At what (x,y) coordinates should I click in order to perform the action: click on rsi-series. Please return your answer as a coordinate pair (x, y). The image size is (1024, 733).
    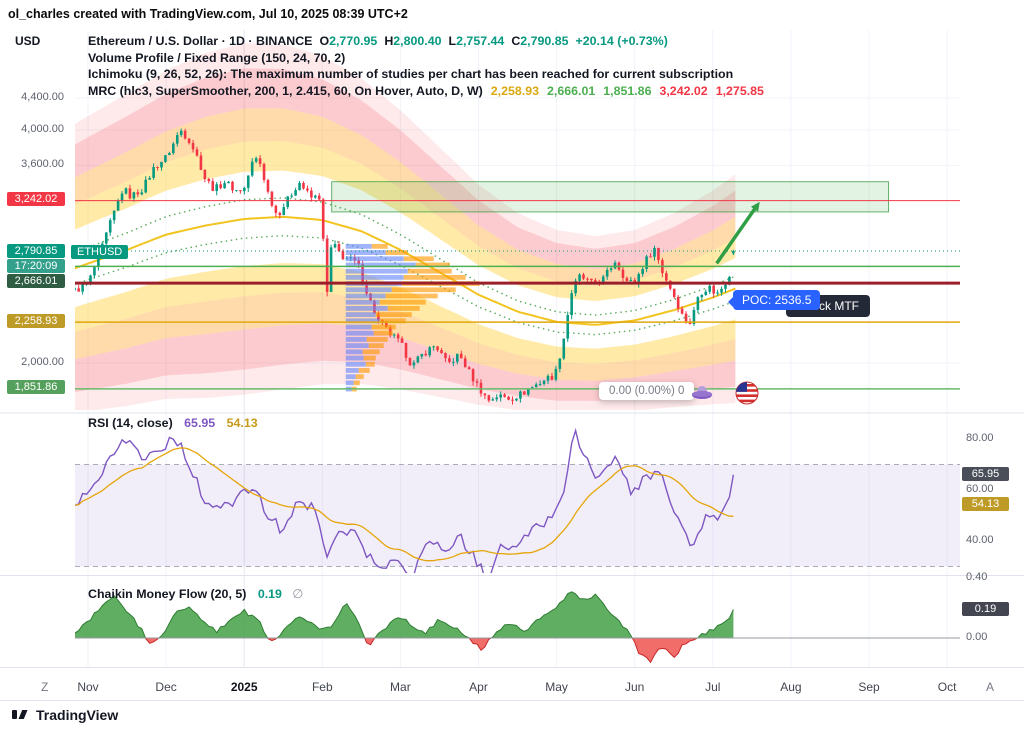
    Looking at the image, I should click on (405, 500).